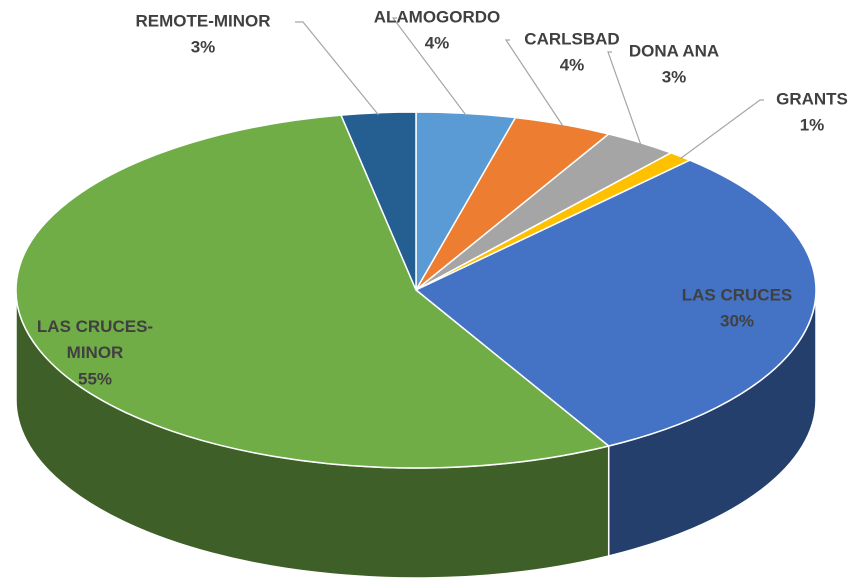  What do you see at coordinates (812, 98) in the screenshot?
I see `data-label: GRANTS` at bounding box center [812, 98].